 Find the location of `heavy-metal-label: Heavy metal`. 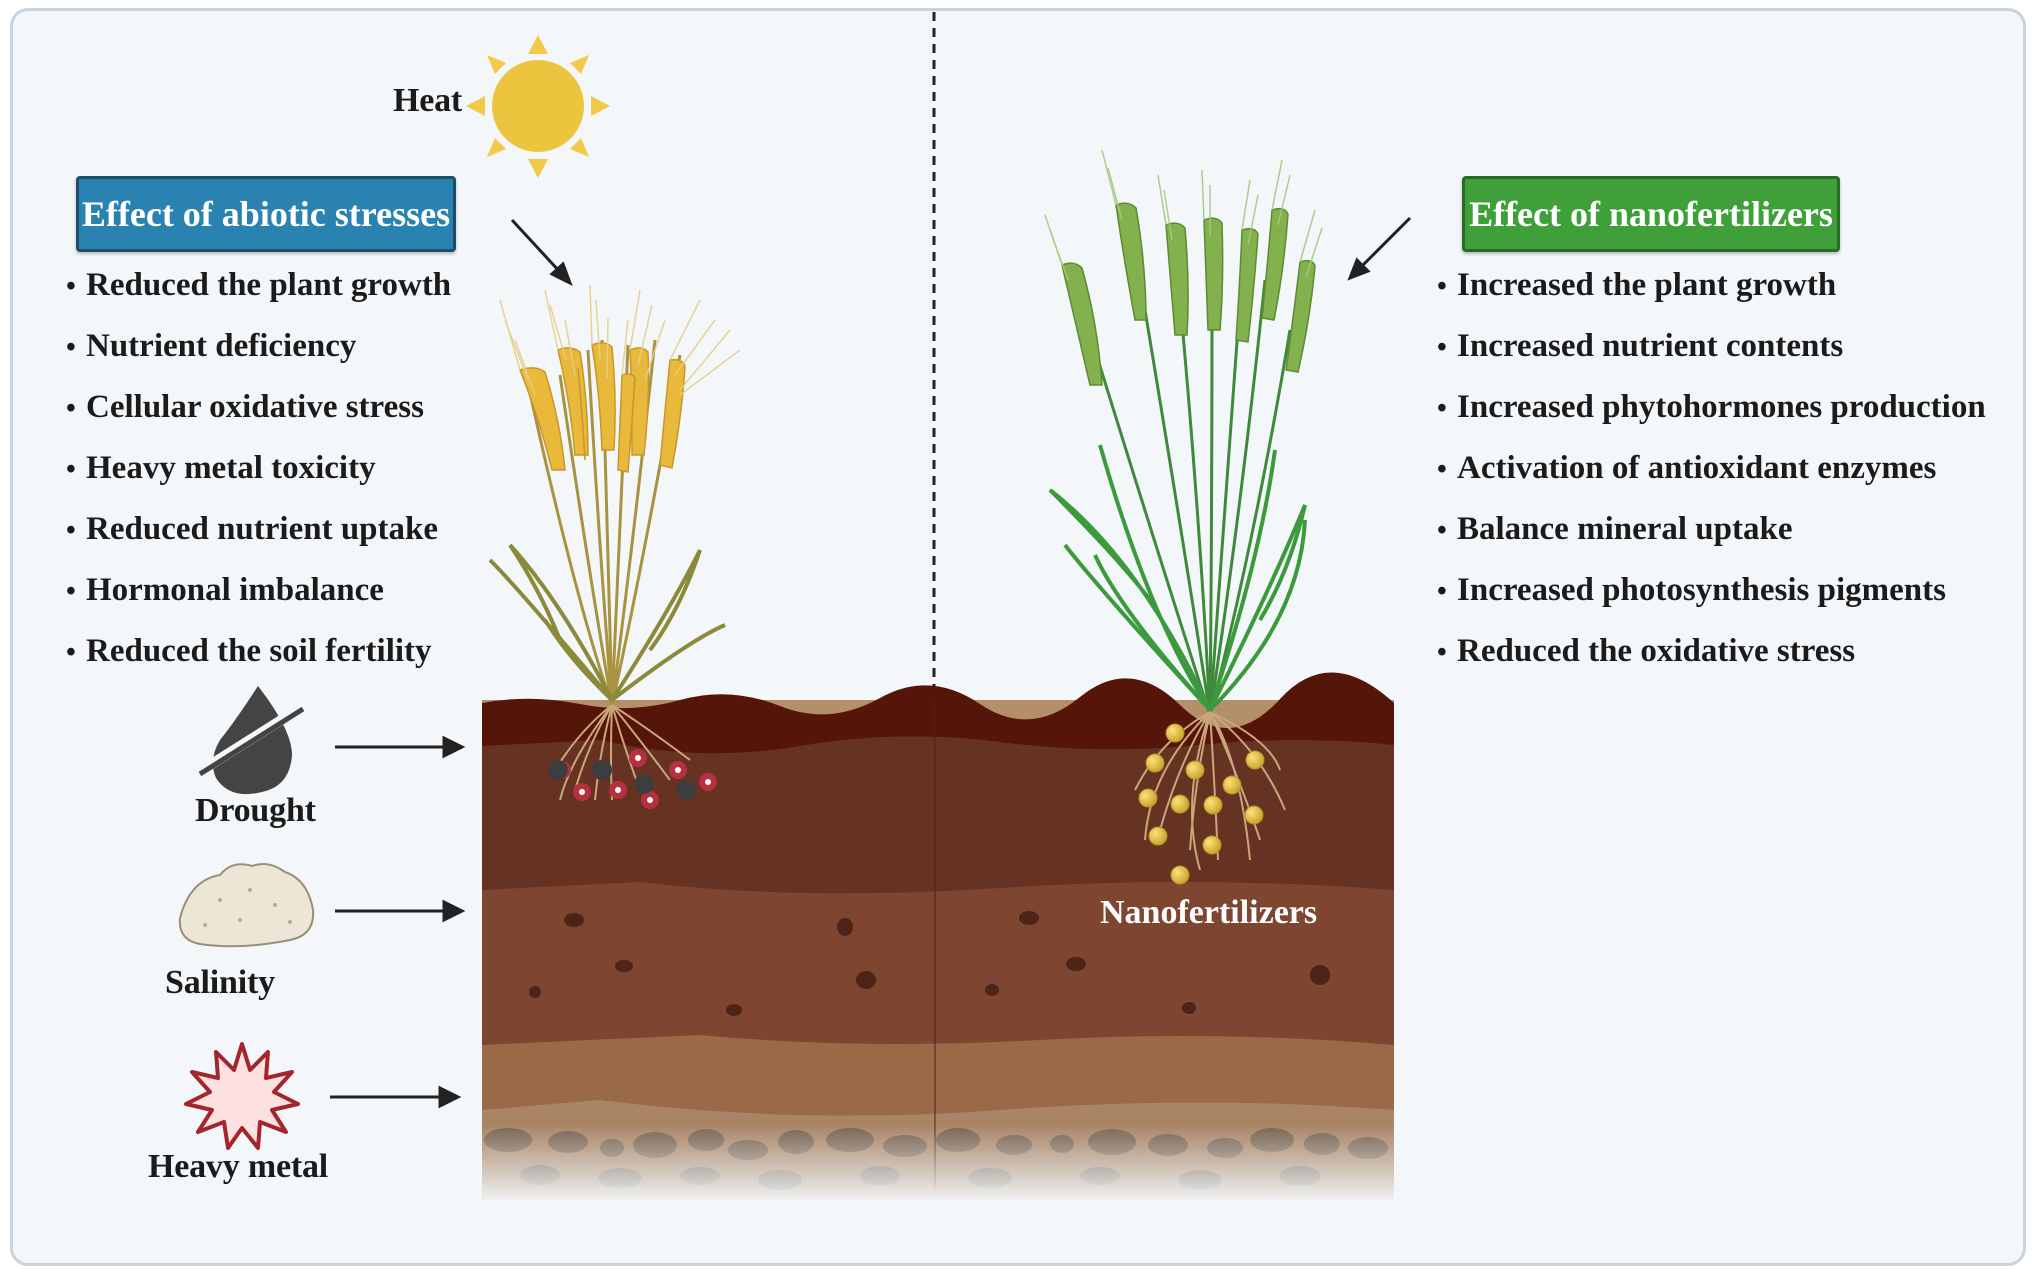

heavy-metal-label: Heavy metal is located at coordinates (238, 1166).